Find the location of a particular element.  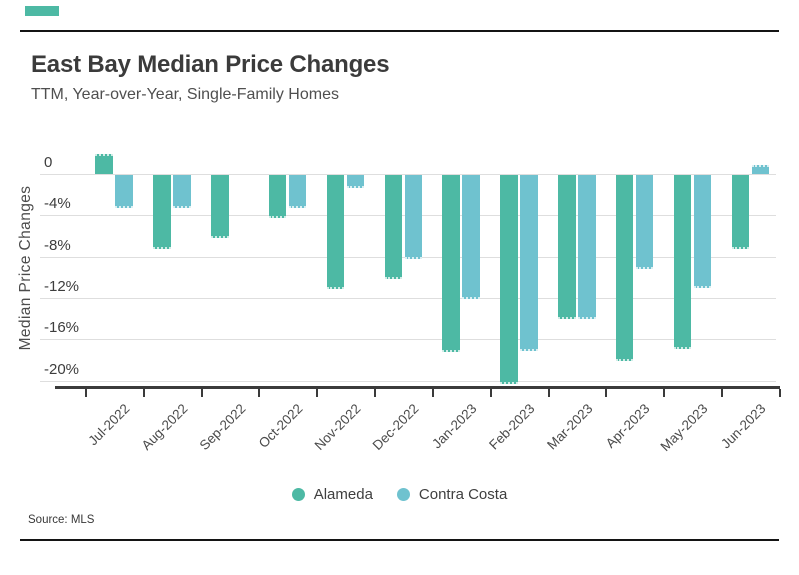

gridline--16 is located at coordinates (408, 340).